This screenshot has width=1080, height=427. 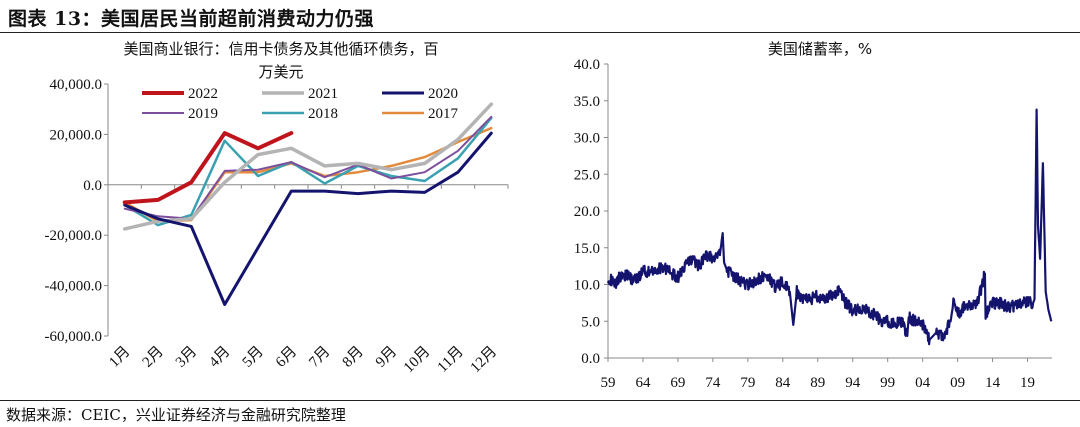 What do you see at coordinates (677, 383) in the screenshot?
I see `right-x-tick-label: 69` at bounding box center [677, 383].